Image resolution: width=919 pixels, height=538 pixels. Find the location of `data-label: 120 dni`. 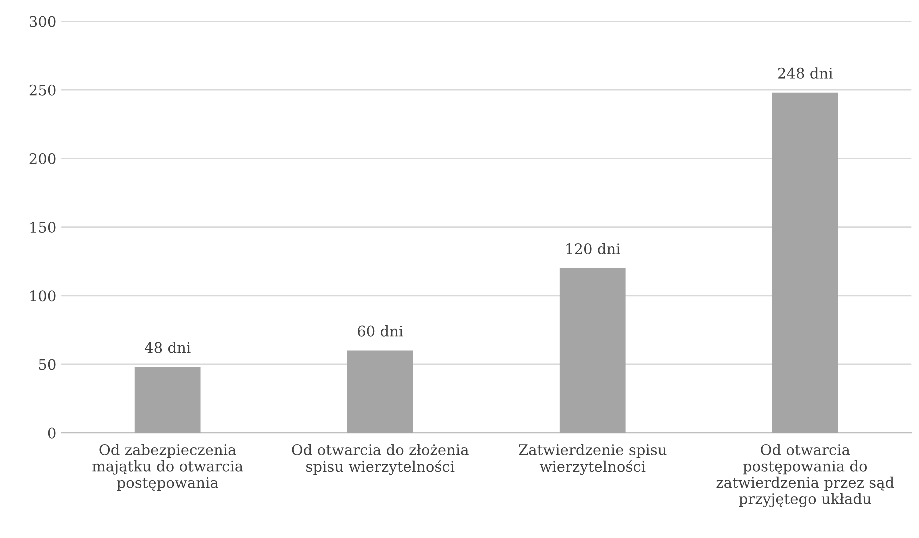

data-label: 120 dni is located at coordinates (593, 249).